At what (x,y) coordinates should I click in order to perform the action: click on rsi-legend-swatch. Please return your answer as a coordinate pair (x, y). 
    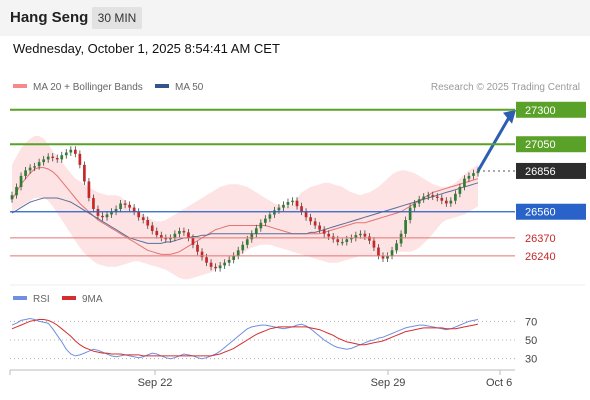
    Looking at the image, I should click on (20, 298).